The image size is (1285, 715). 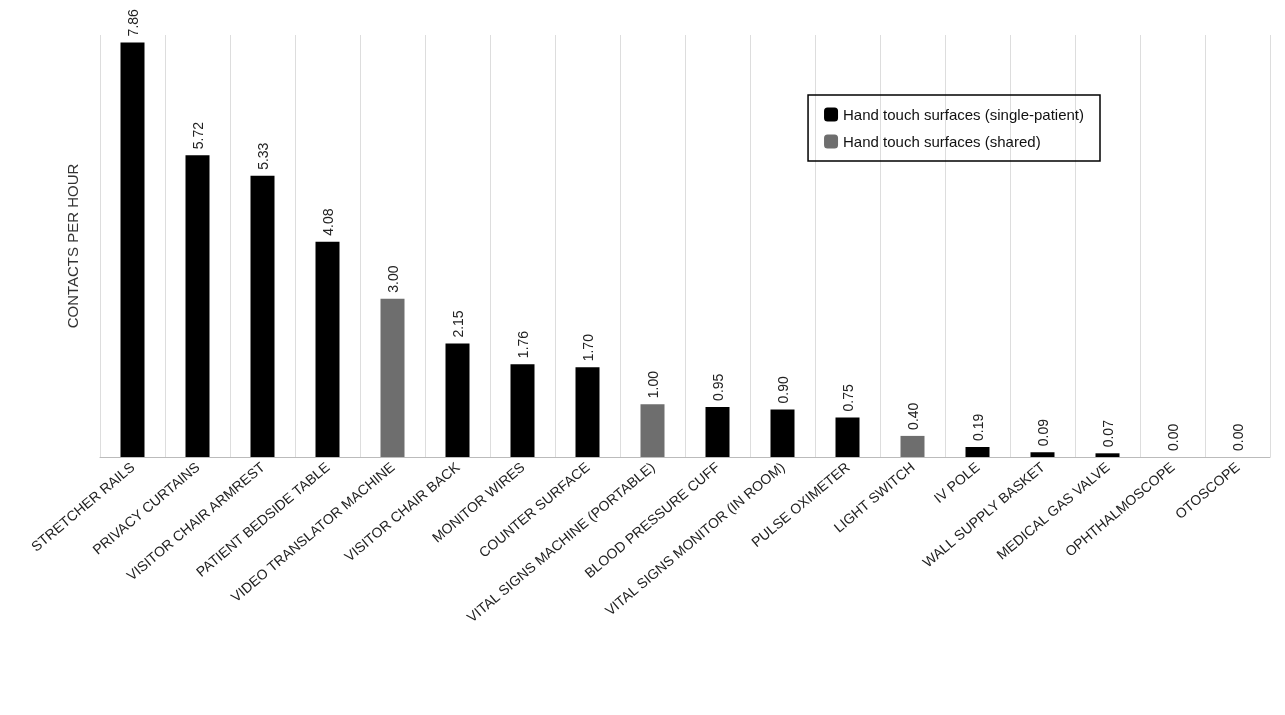 What do you see at coordinates (782, 390) in the screenshot?
I see `data-label: 0.90` at bounding box center [782, 390].